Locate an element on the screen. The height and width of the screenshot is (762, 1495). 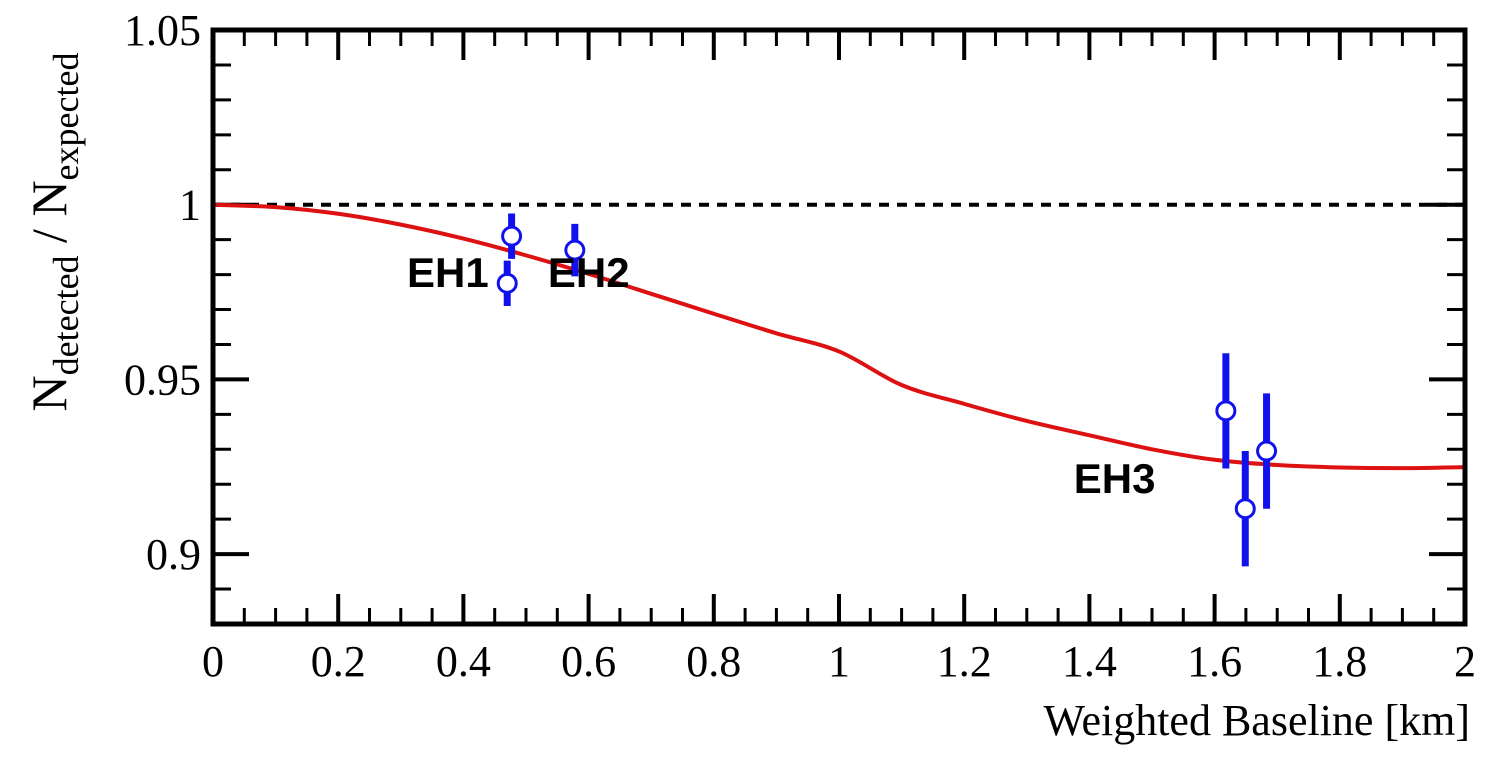
y-axis-title-denominator: expected is located at coordinates (66, 117).